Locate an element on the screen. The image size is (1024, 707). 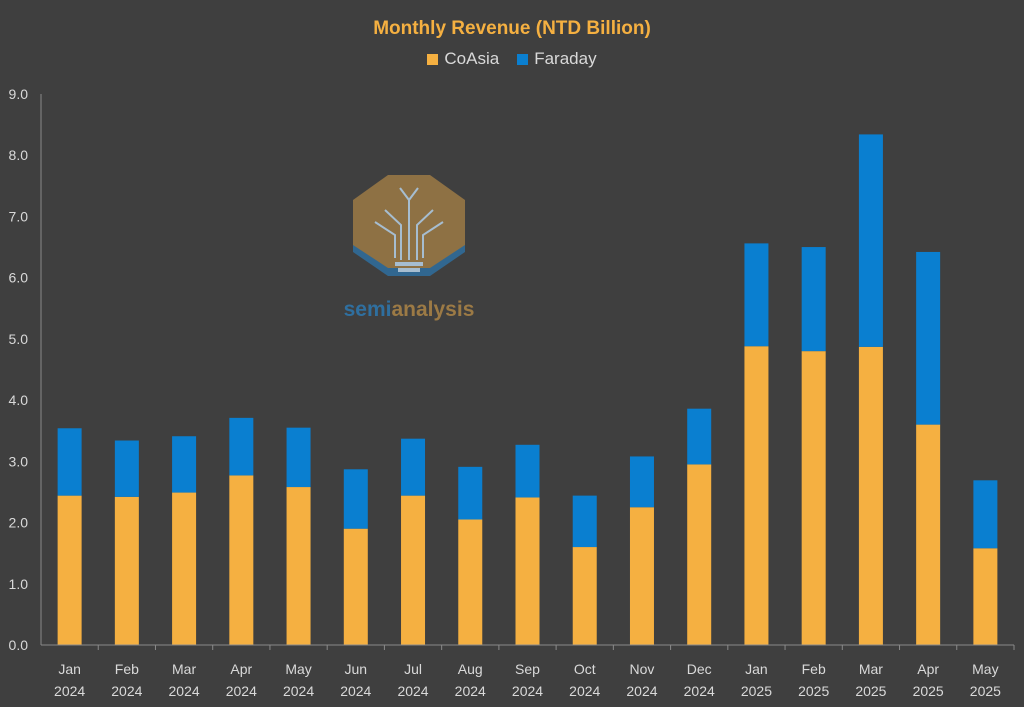
y-tick-label: 1.0 is located at coordinates (19, 584).